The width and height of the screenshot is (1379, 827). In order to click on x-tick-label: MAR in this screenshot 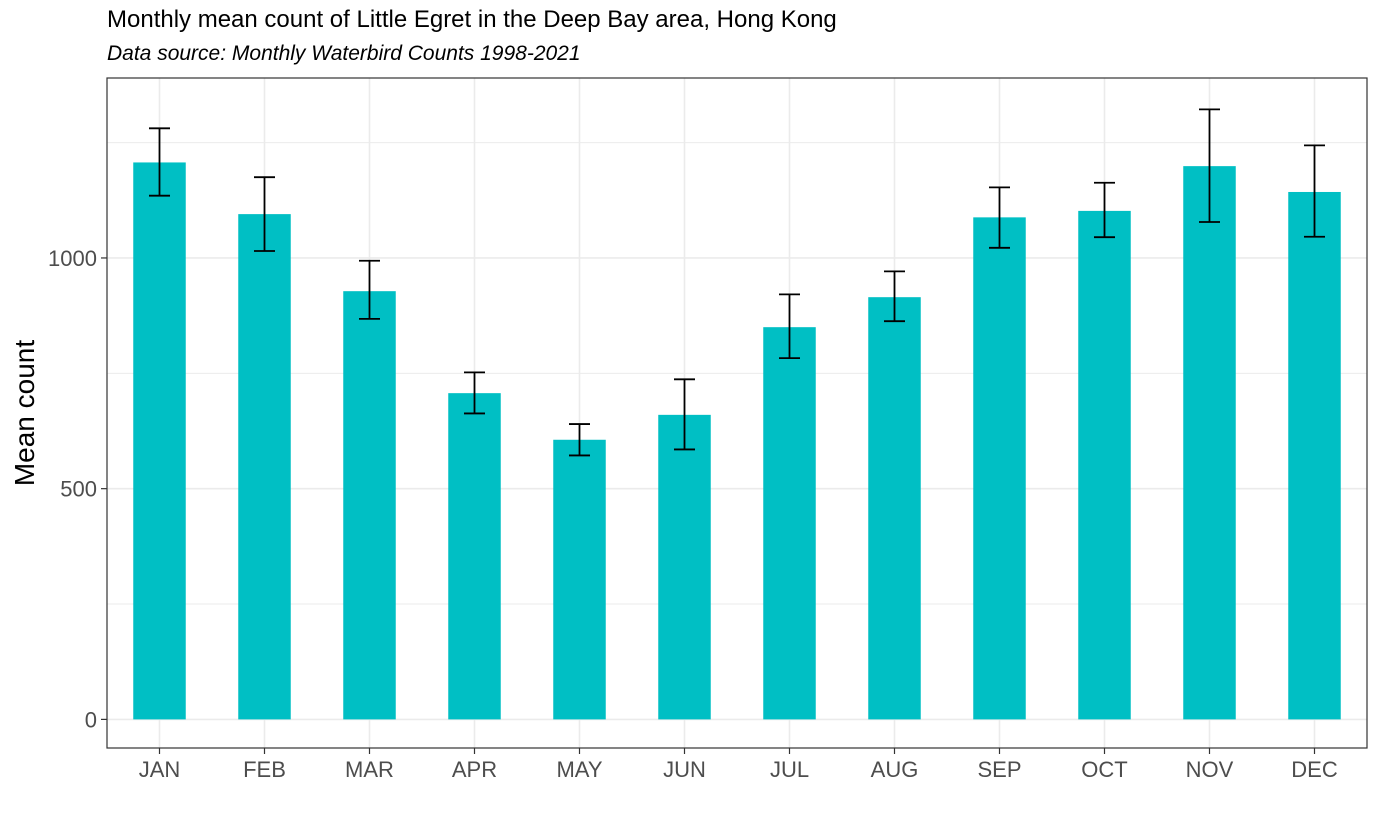, I will do `click(369, 769)`.